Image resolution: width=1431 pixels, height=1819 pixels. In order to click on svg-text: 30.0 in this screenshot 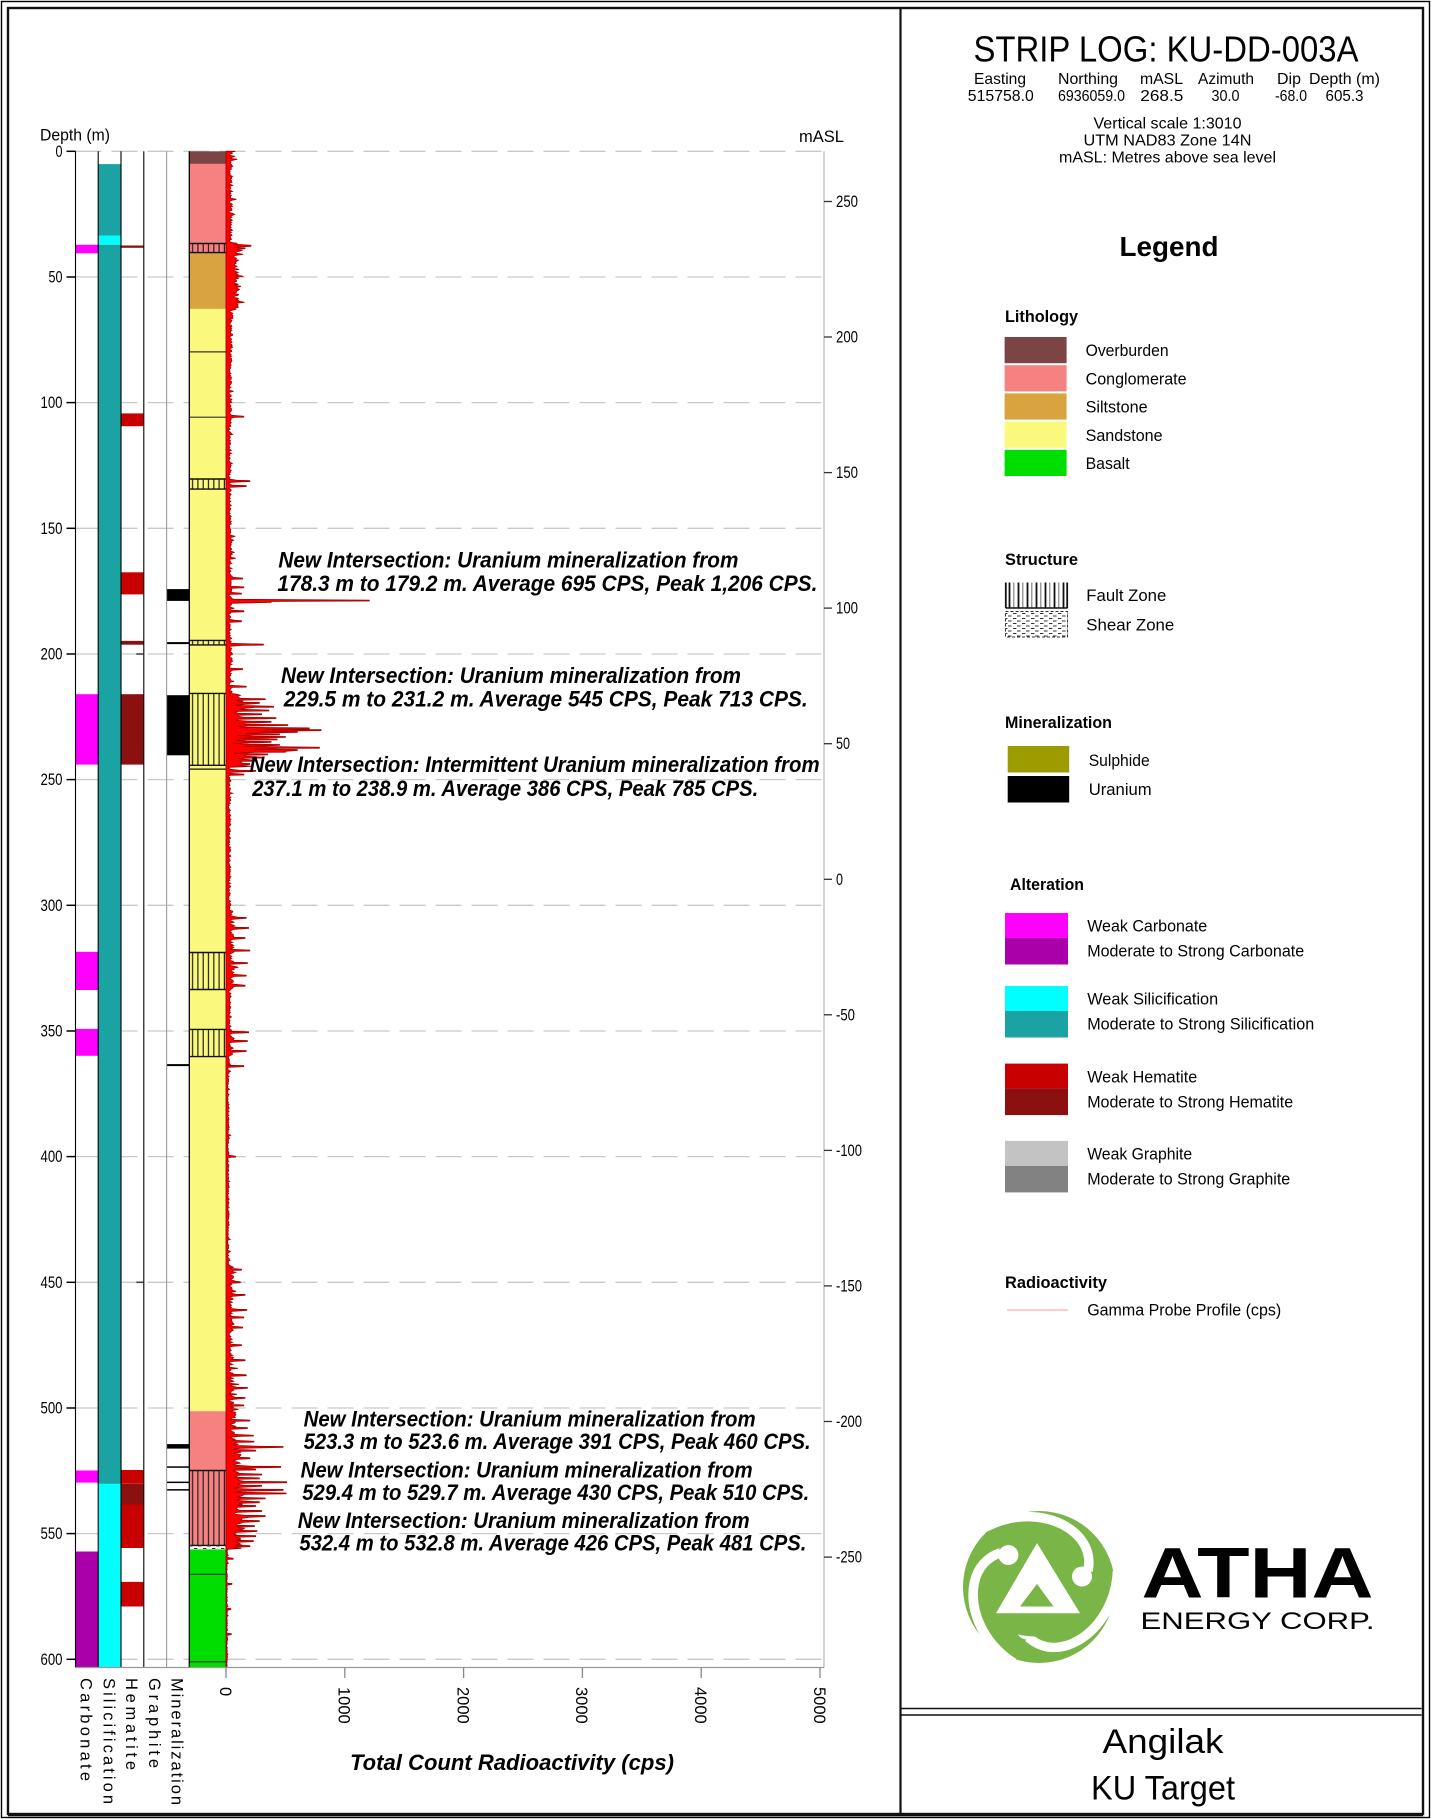, I will do `click(1226, 96)`.